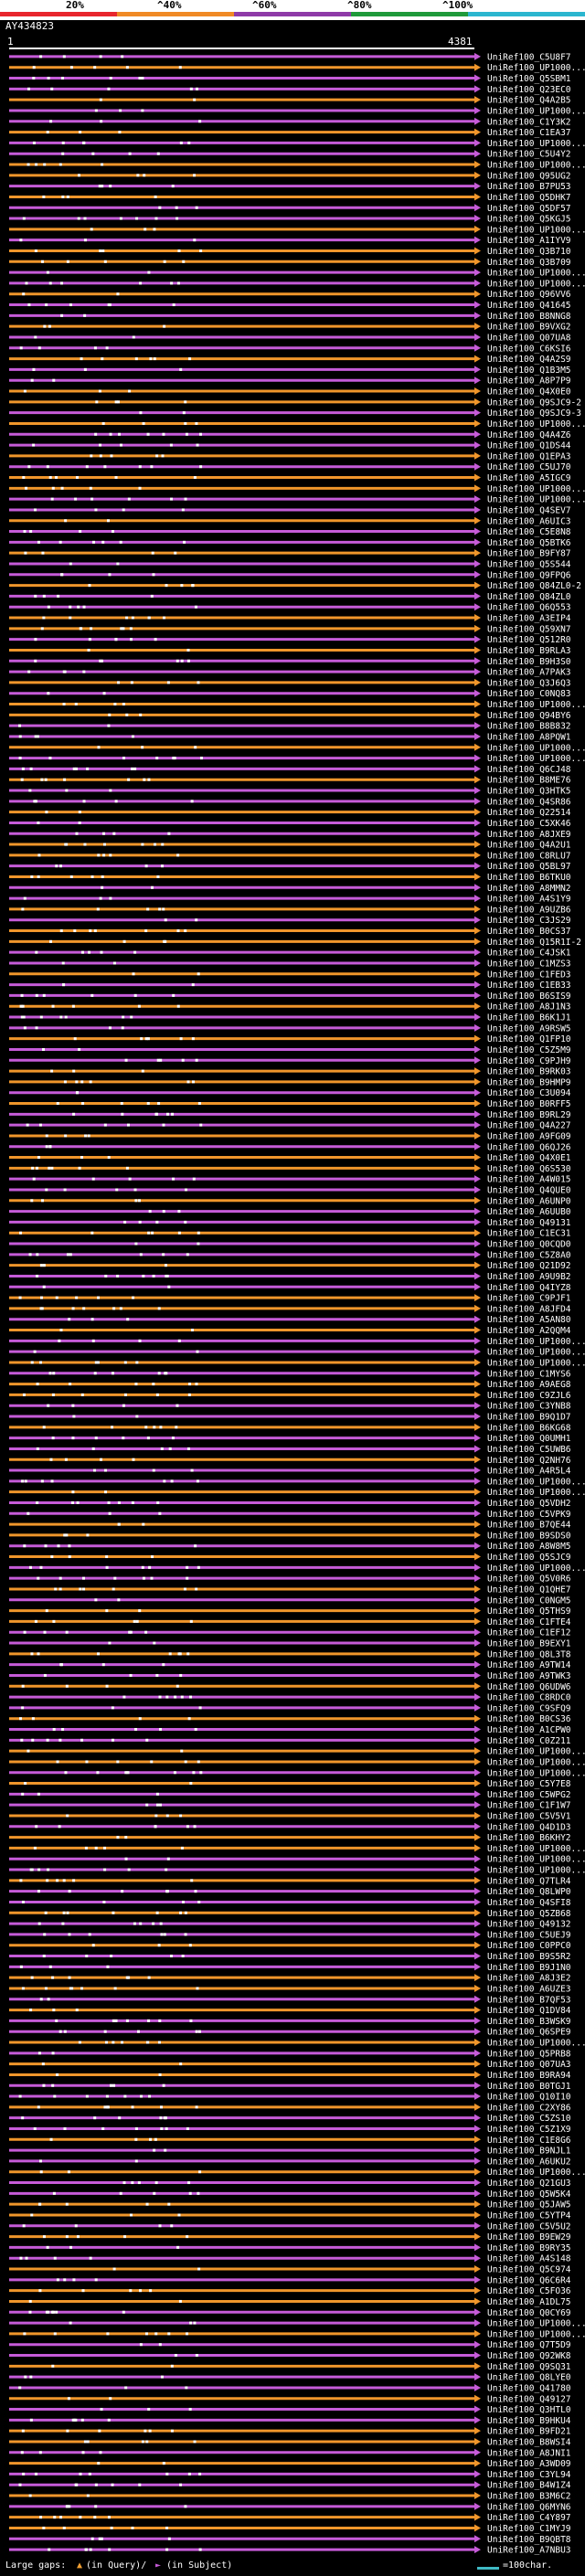 The image size is (585, 2576). I want to click on hit-label: UniRef100_Q07UA3, so click(529, 2065).